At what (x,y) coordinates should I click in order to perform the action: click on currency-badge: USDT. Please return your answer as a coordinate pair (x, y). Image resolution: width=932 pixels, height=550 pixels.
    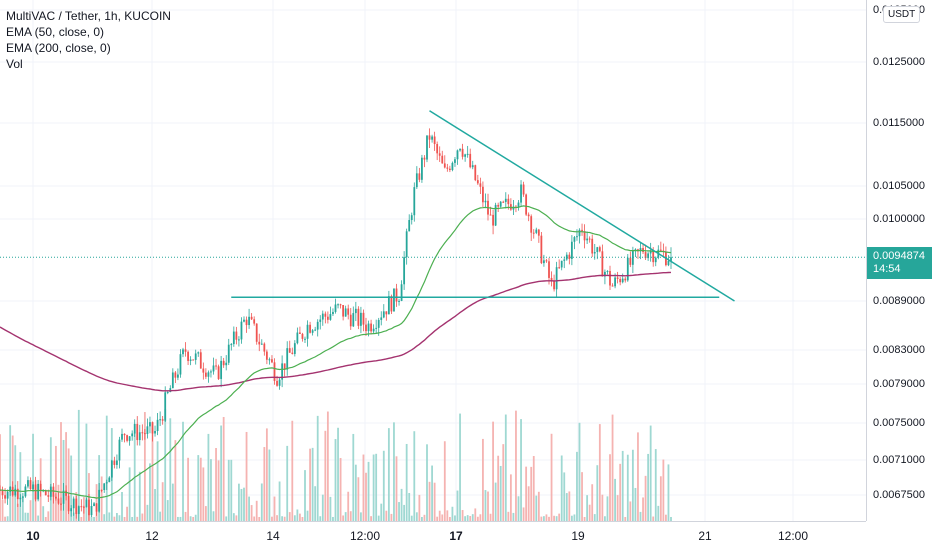
    Looking at the image, I should click on (902, 14).